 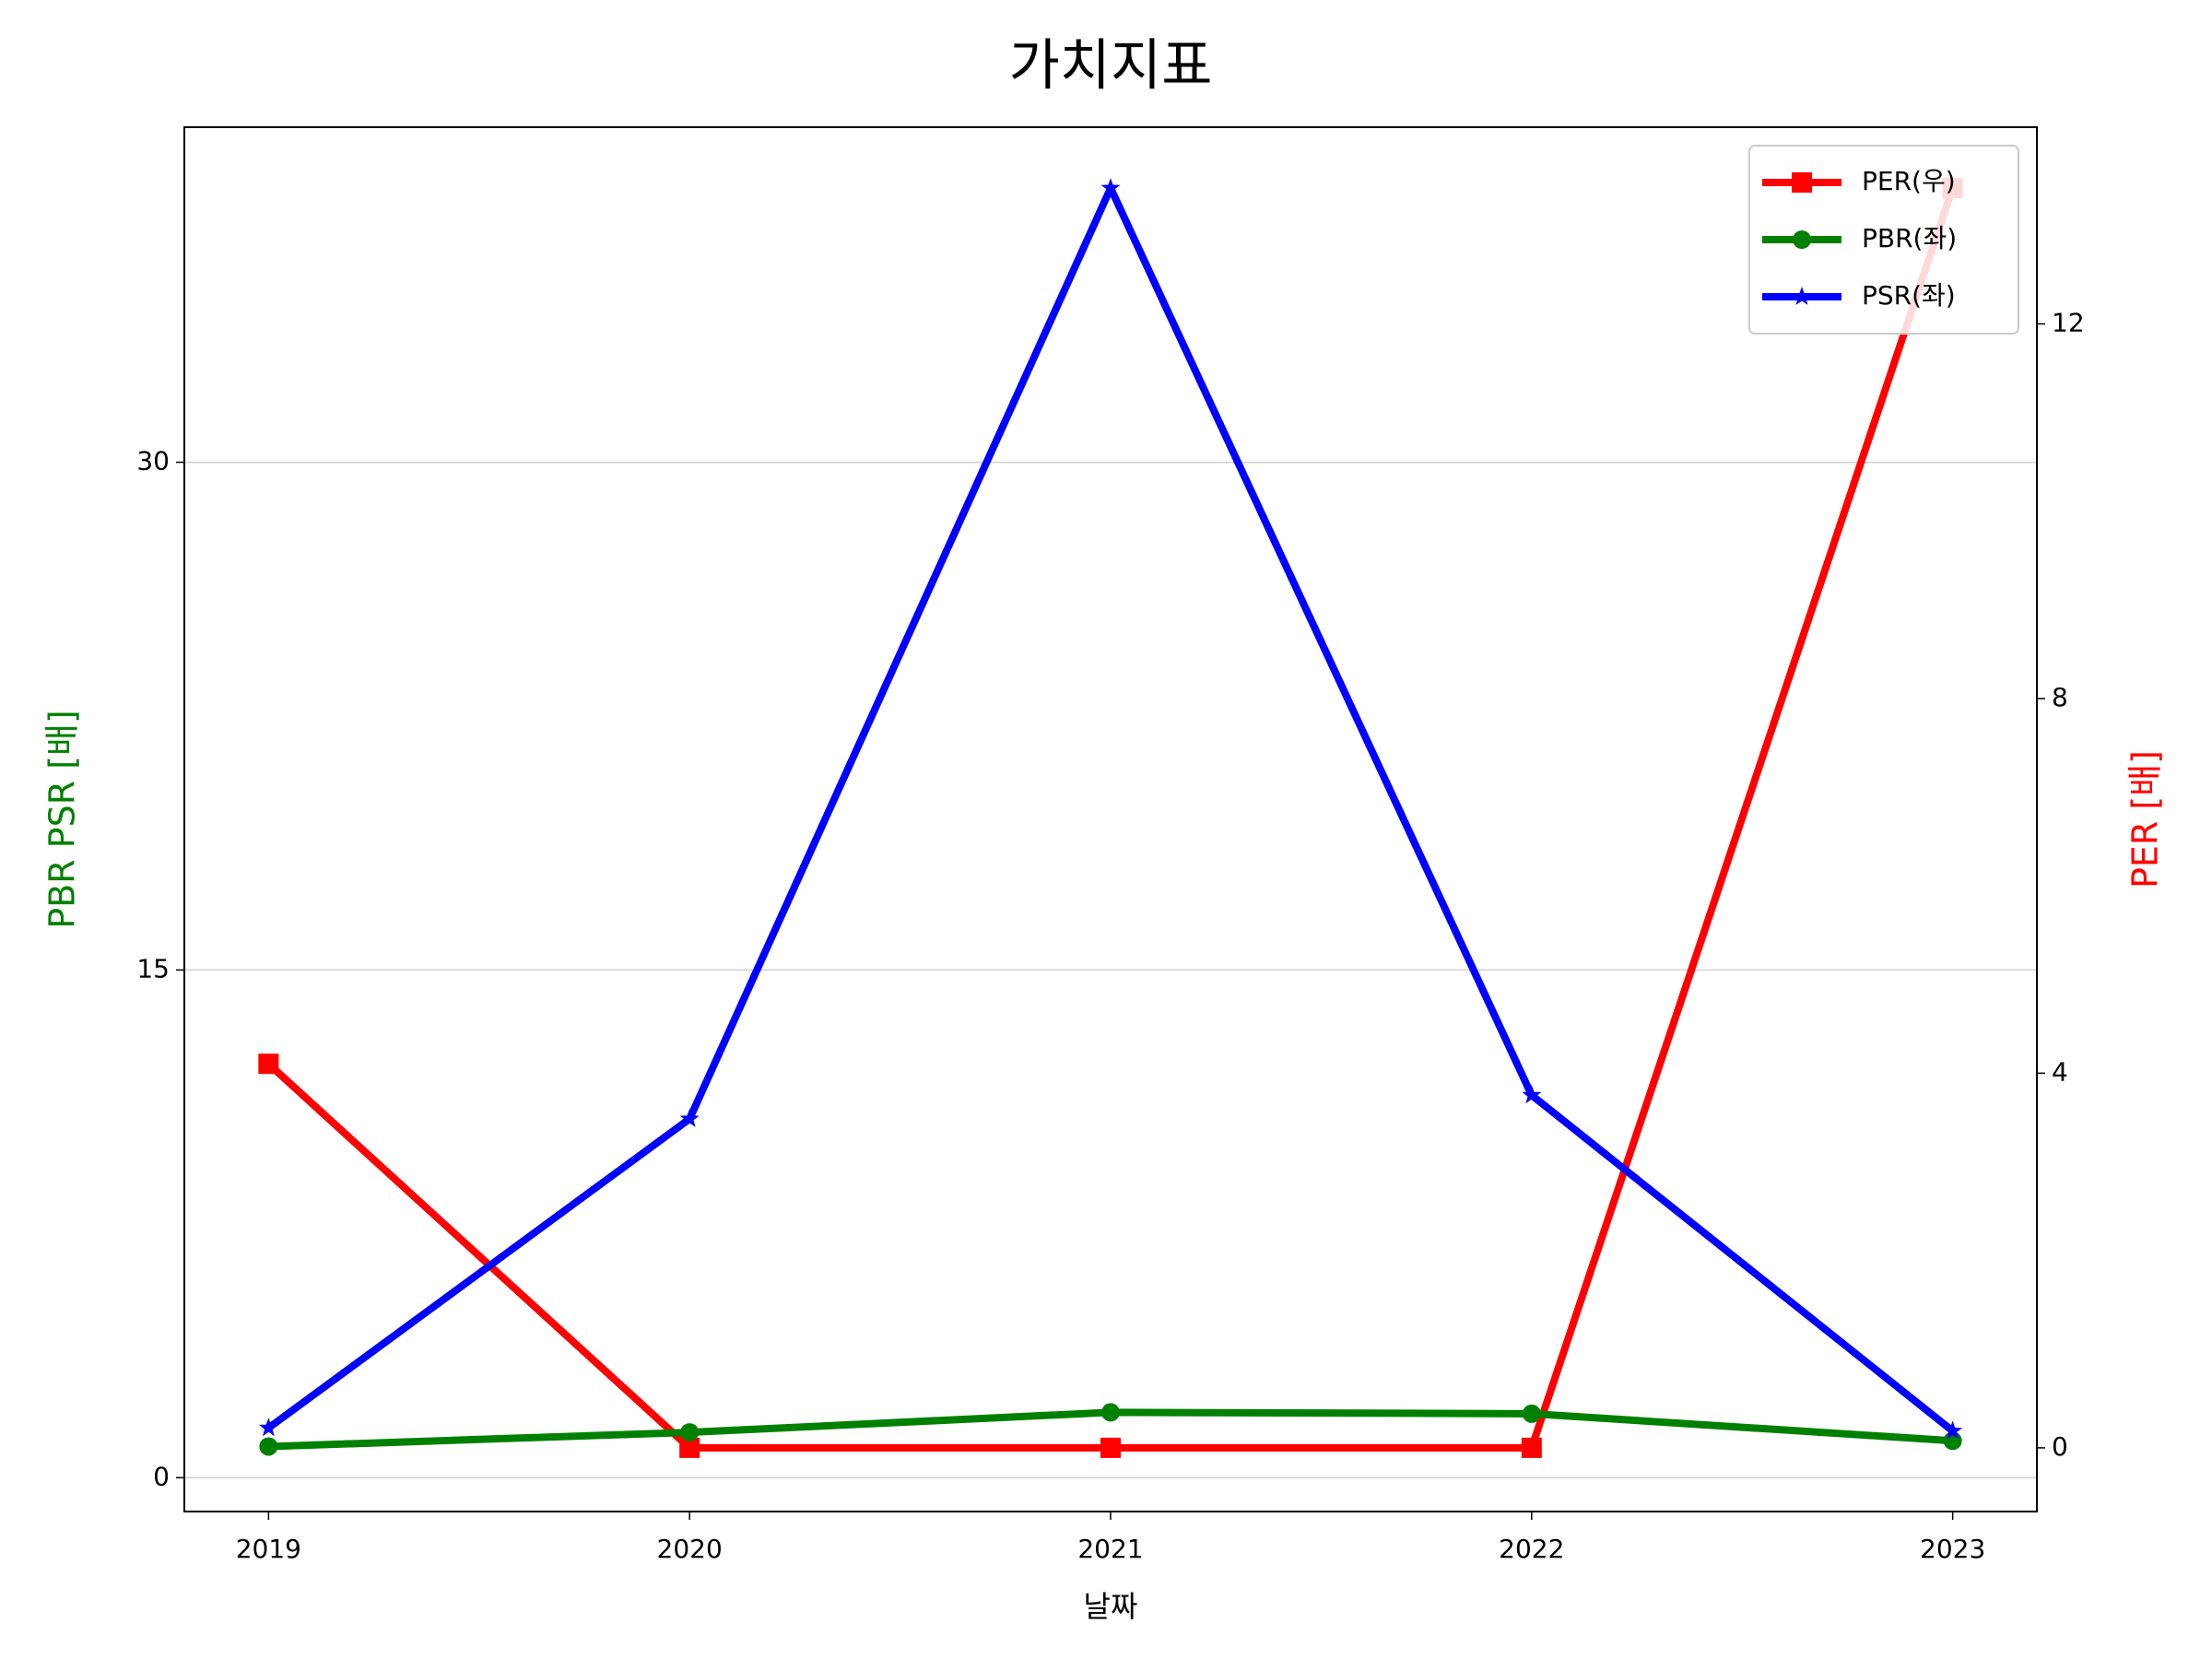 What do you see at coordinates (1952, 1549) in the screenshot?
I see `x-tick-label: 2023` at bounding box center [1952, 1549].